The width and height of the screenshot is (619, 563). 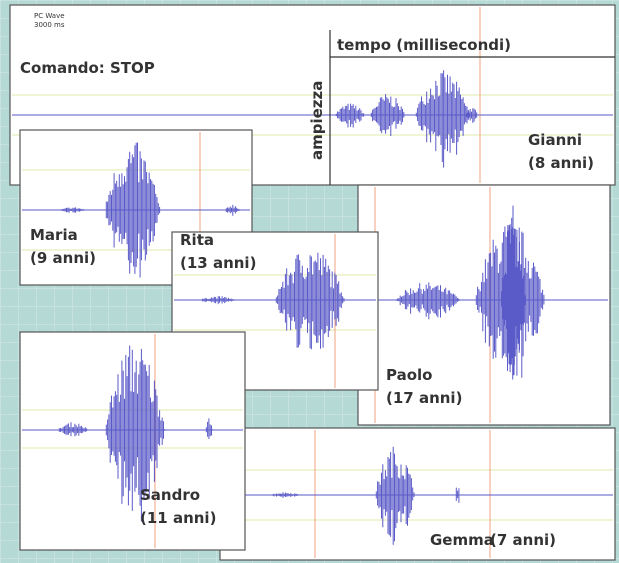 I want to click on speaker-name: Gianni, so click(x=555, y=140).